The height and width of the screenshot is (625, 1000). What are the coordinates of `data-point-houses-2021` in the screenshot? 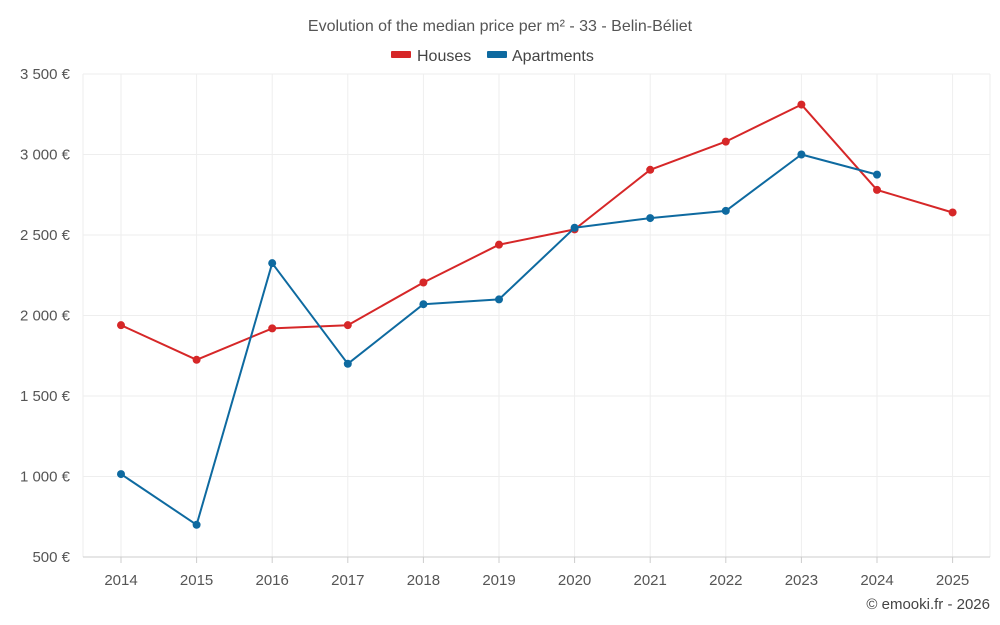 It's located at (650, 169).